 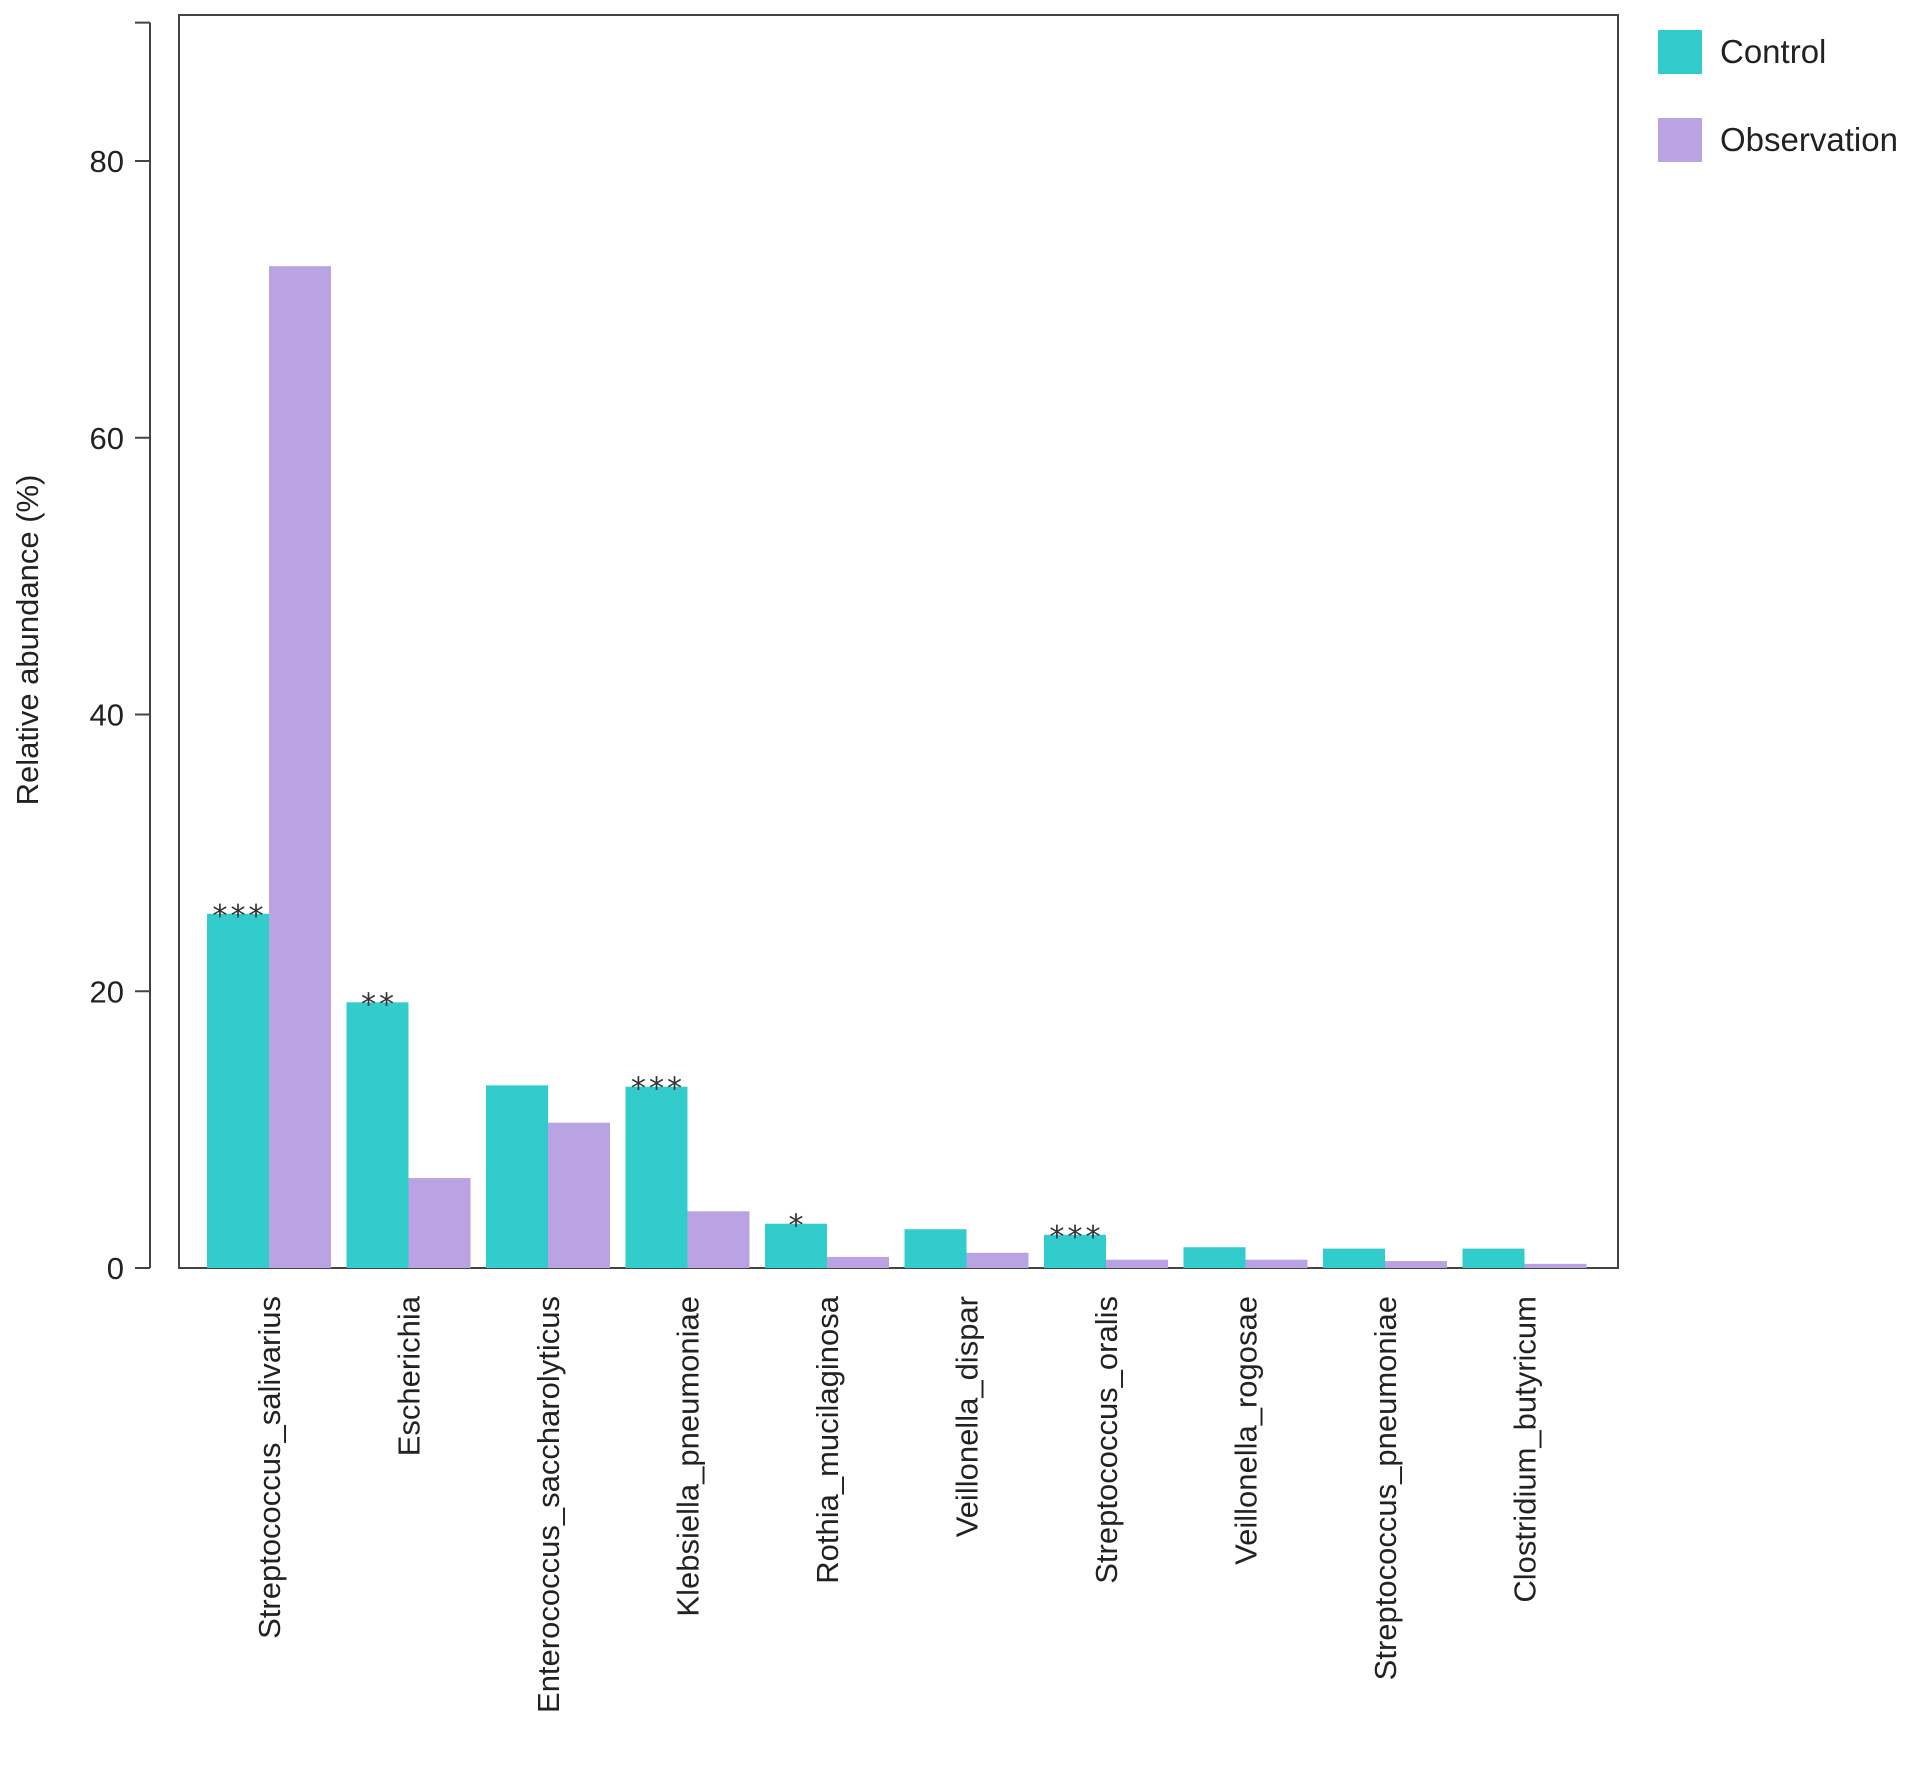 I want to click on bar-observation-klebsiella-pneumoniae, so click(x=718, y=1239).